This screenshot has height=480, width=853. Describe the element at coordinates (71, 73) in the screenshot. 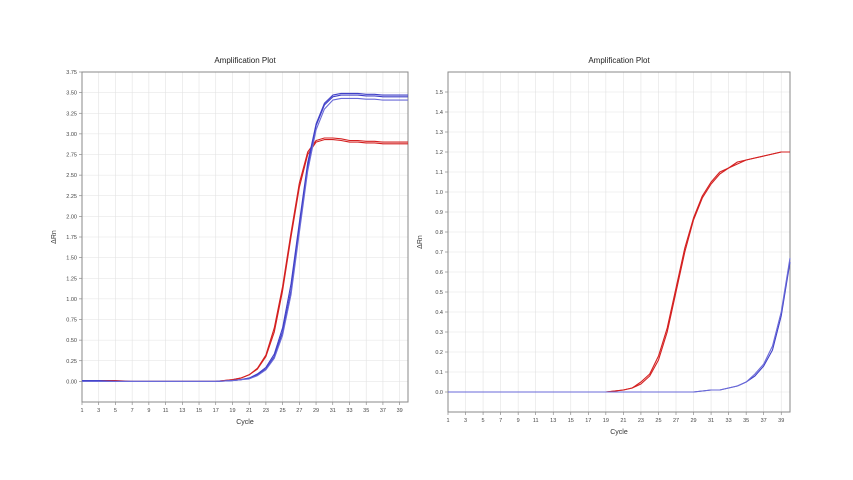

I see `y-tick-label: 3.75` at that location.